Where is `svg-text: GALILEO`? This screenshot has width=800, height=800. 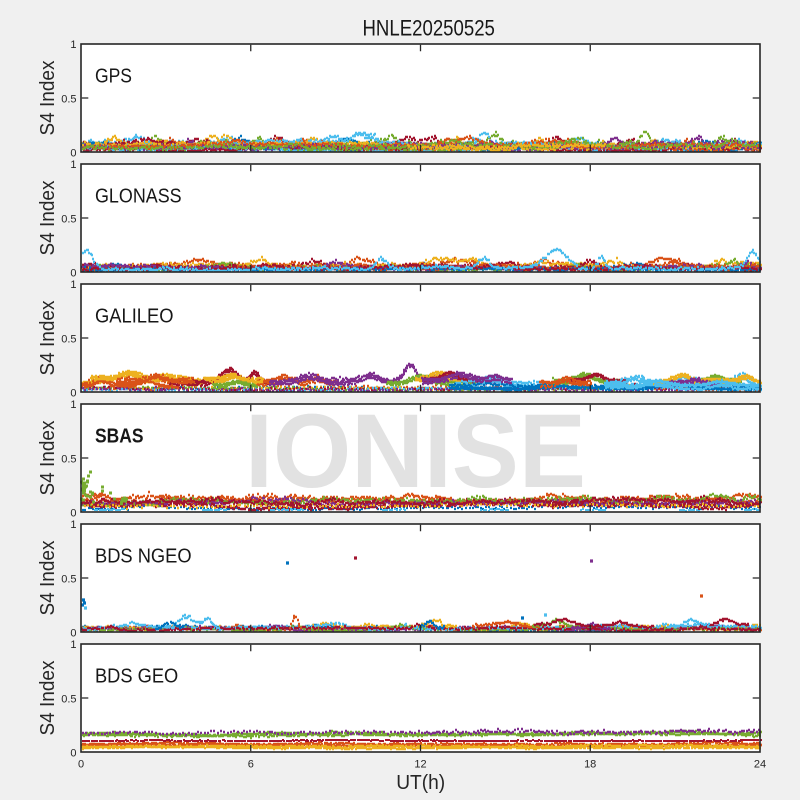
svg-text: GALILEO is located at coordinates (134, 317).